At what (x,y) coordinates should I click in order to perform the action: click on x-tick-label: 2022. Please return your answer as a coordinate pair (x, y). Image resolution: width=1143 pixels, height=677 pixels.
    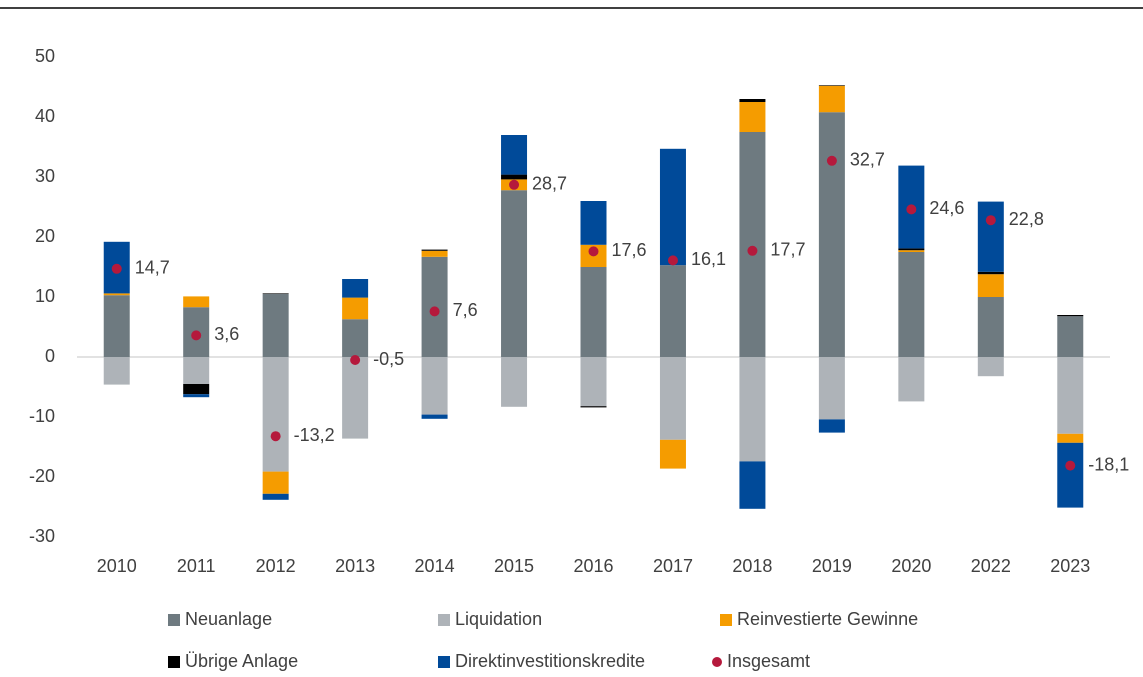
    Looking at the image, I should click on (991, 566).